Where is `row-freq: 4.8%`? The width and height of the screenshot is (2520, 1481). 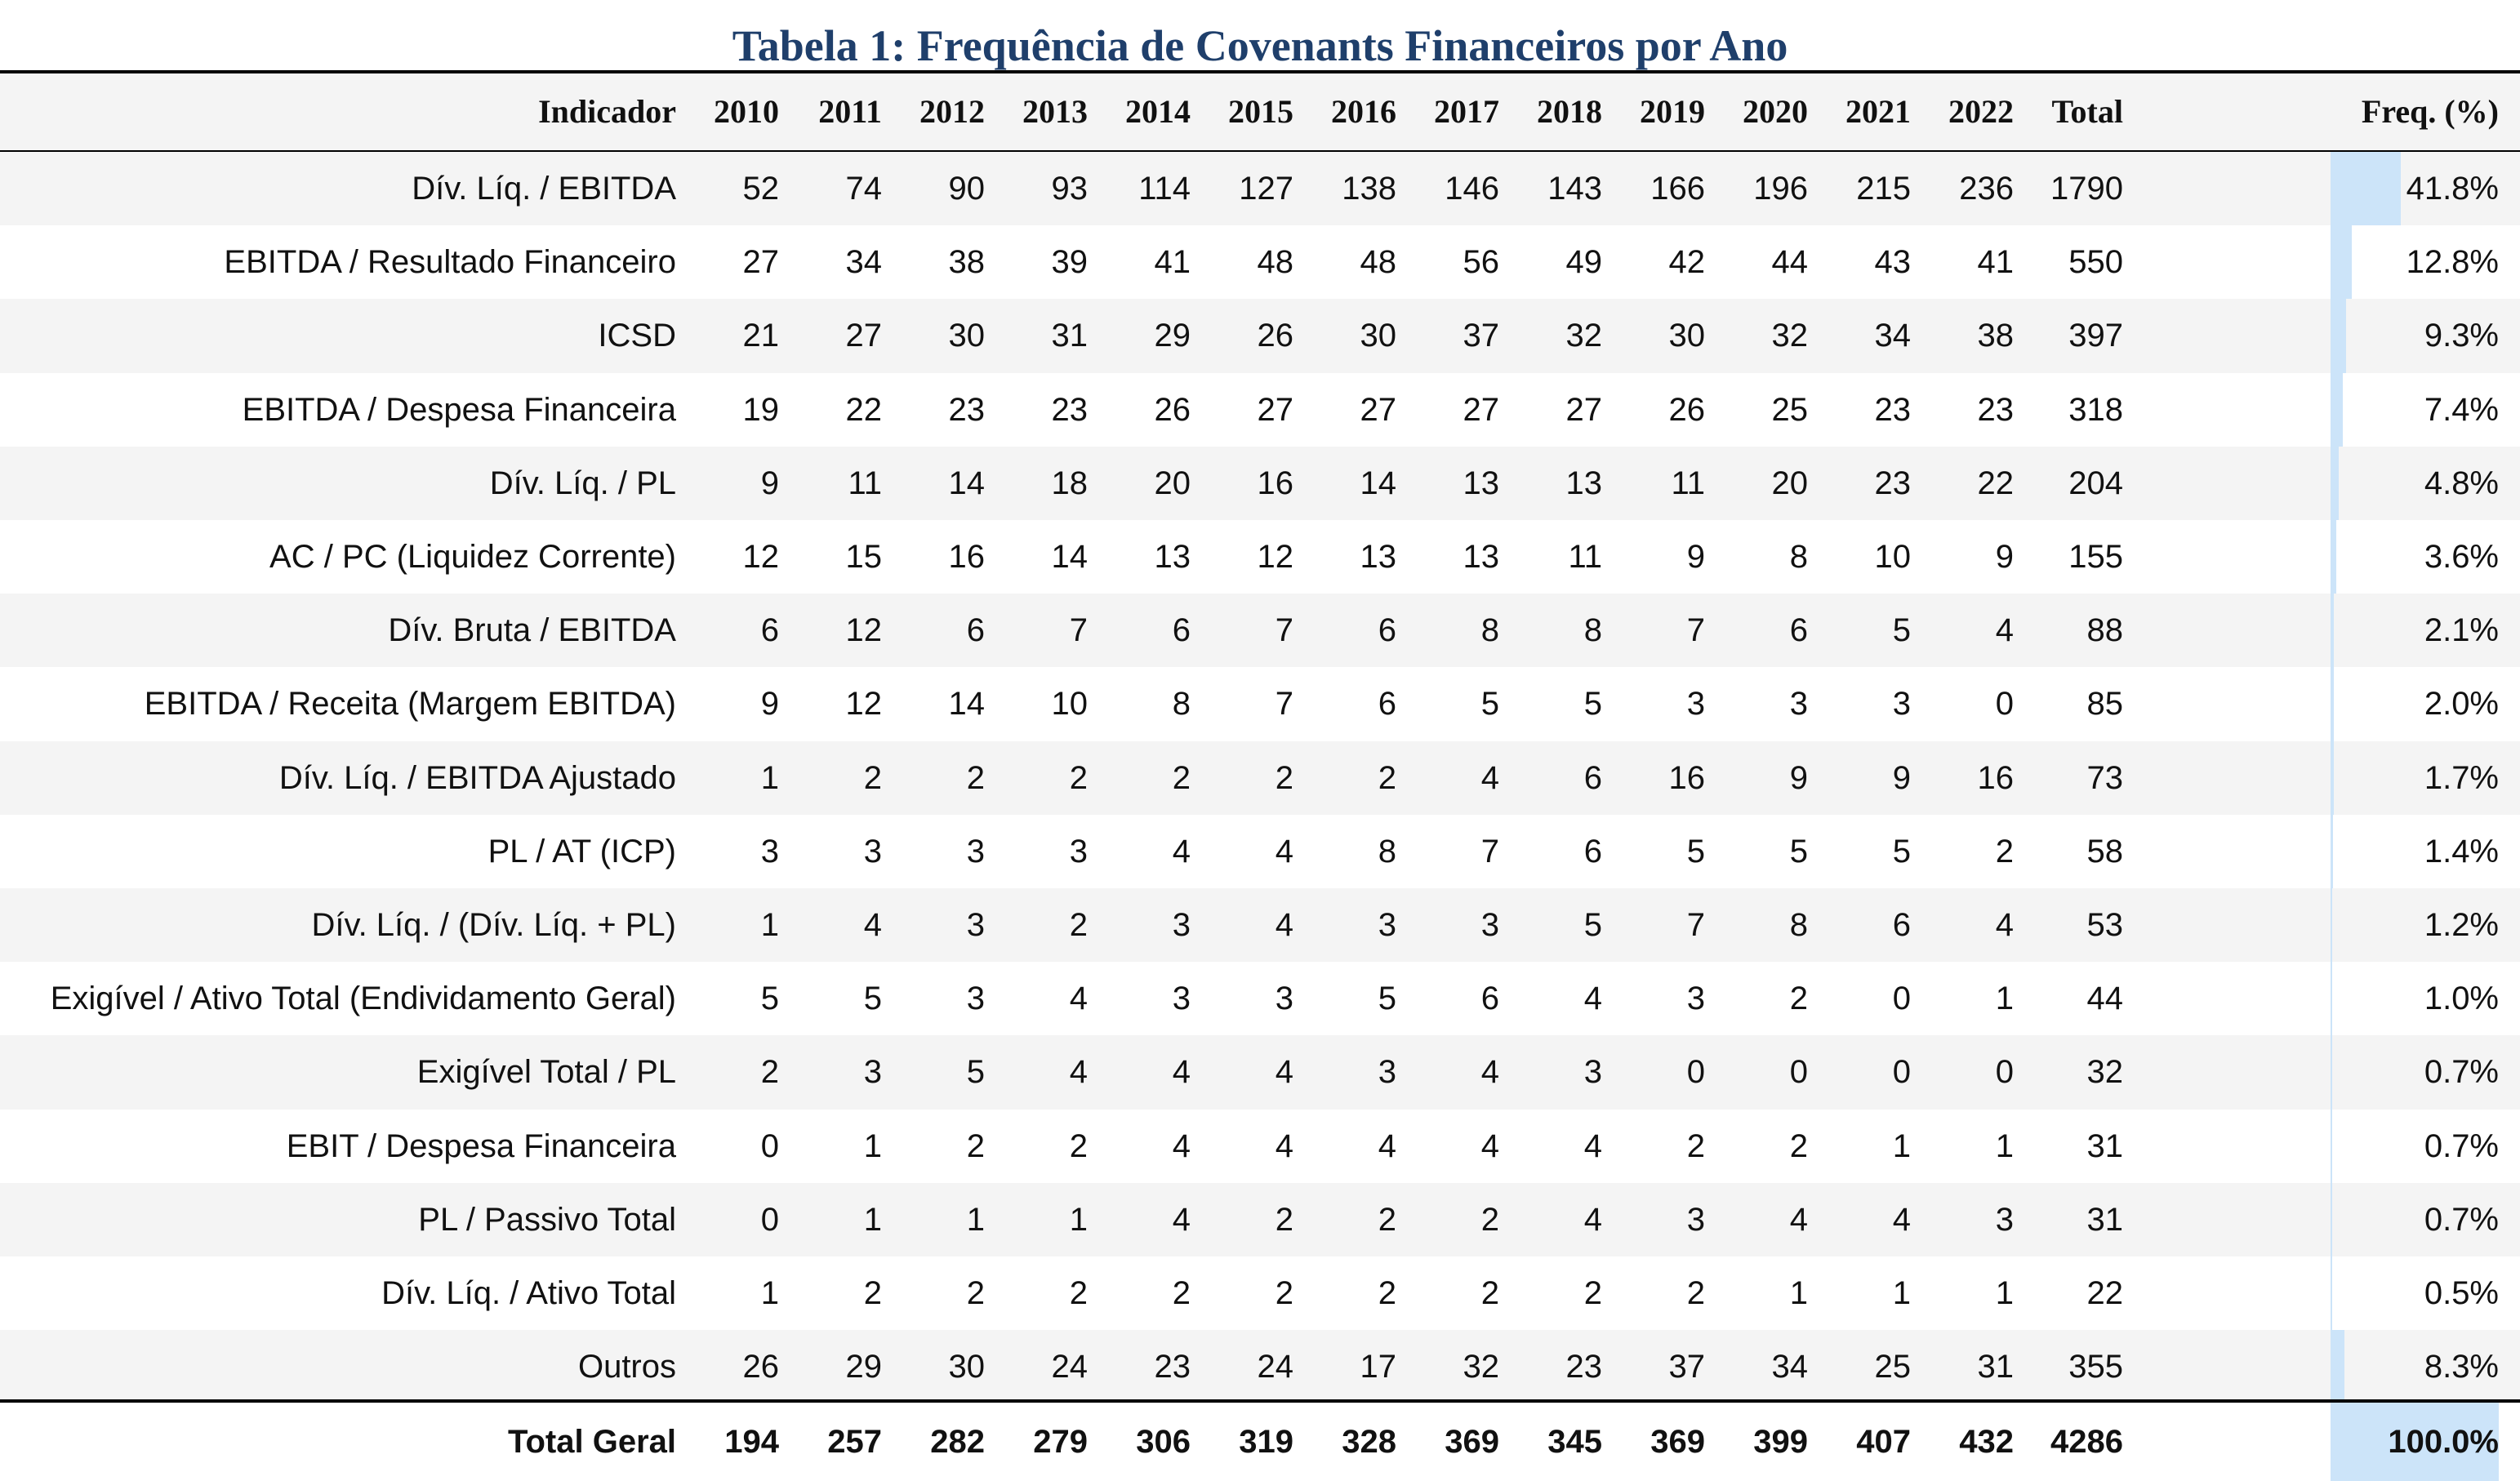
row-freq: 4.8% is located at coordinates (2461, 483).